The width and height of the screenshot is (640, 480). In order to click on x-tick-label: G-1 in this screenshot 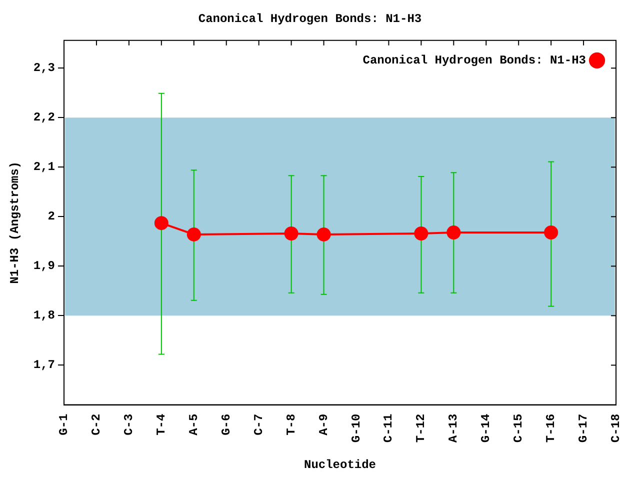, I will do `click(64, 425)`.